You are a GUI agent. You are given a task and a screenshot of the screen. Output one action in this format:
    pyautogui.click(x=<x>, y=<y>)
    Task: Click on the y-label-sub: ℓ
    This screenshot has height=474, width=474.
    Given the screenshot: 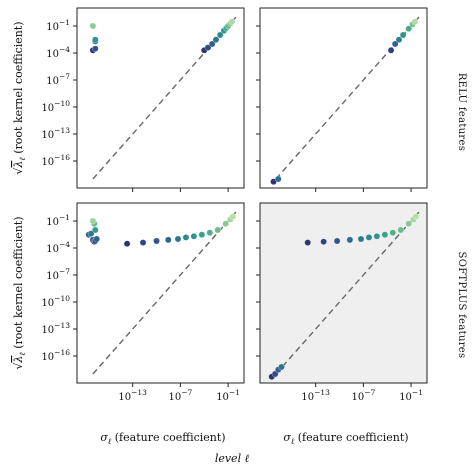 What is the action you would take?
    pyautogui.click(x=22, y=354)
    